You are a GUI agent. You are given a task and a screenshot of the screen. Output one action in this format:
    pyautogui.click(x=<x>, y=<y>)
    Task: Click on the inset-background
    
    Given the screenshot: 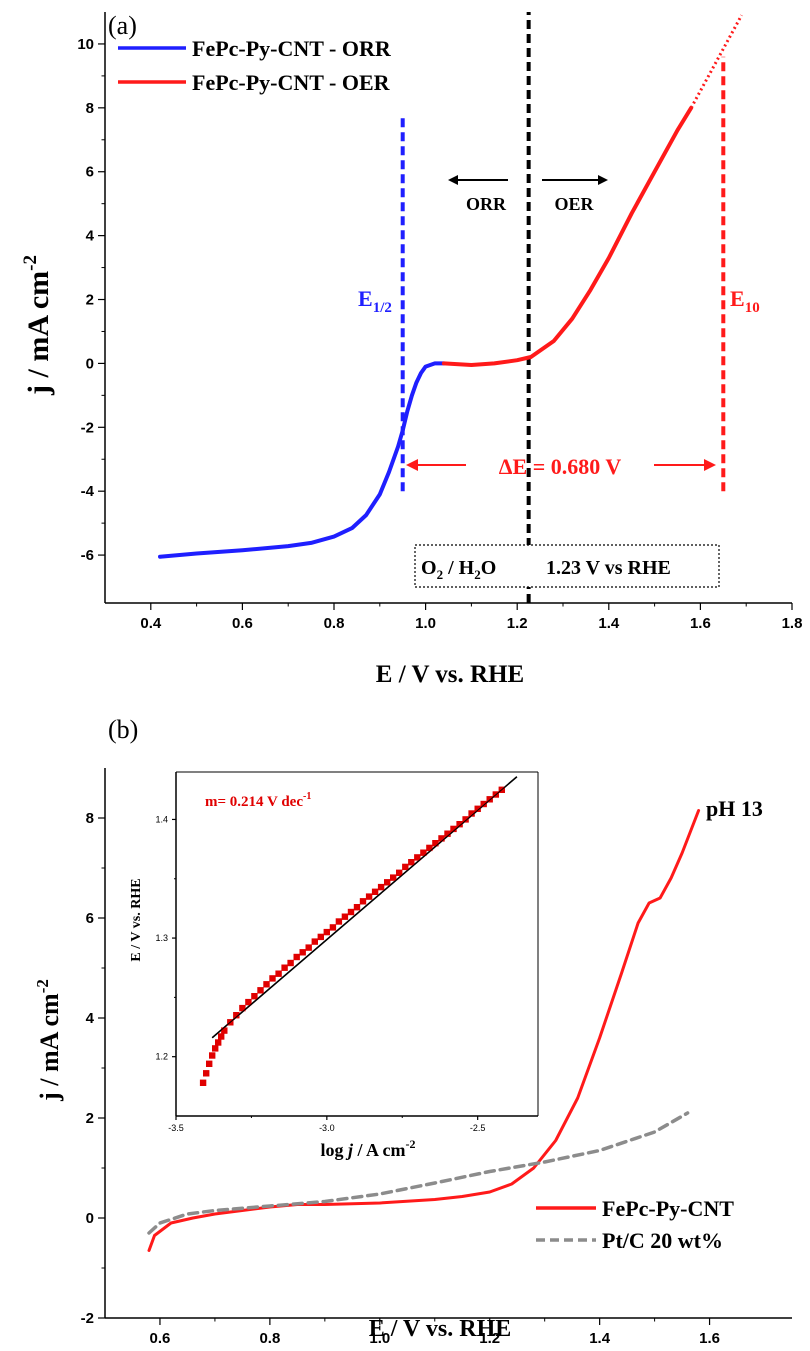 What is the action you would take?
    pyautogui.click(x=358, y=944)
    